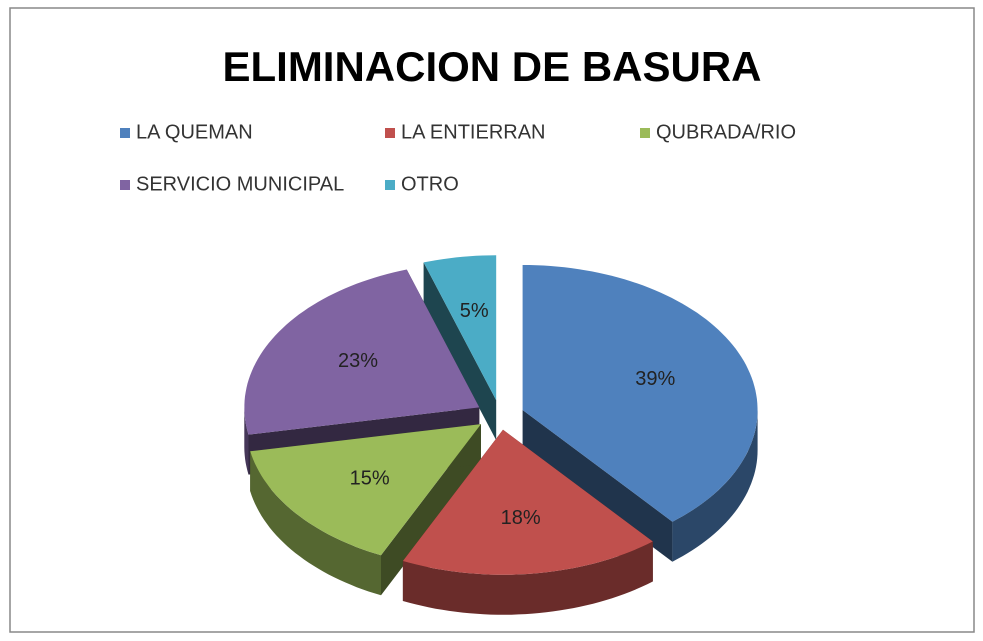  What do you see at coordinates (194, 132) in the screenshot?
I see `legend-label: LA QUEMAN` at bounding box center [194, 132].